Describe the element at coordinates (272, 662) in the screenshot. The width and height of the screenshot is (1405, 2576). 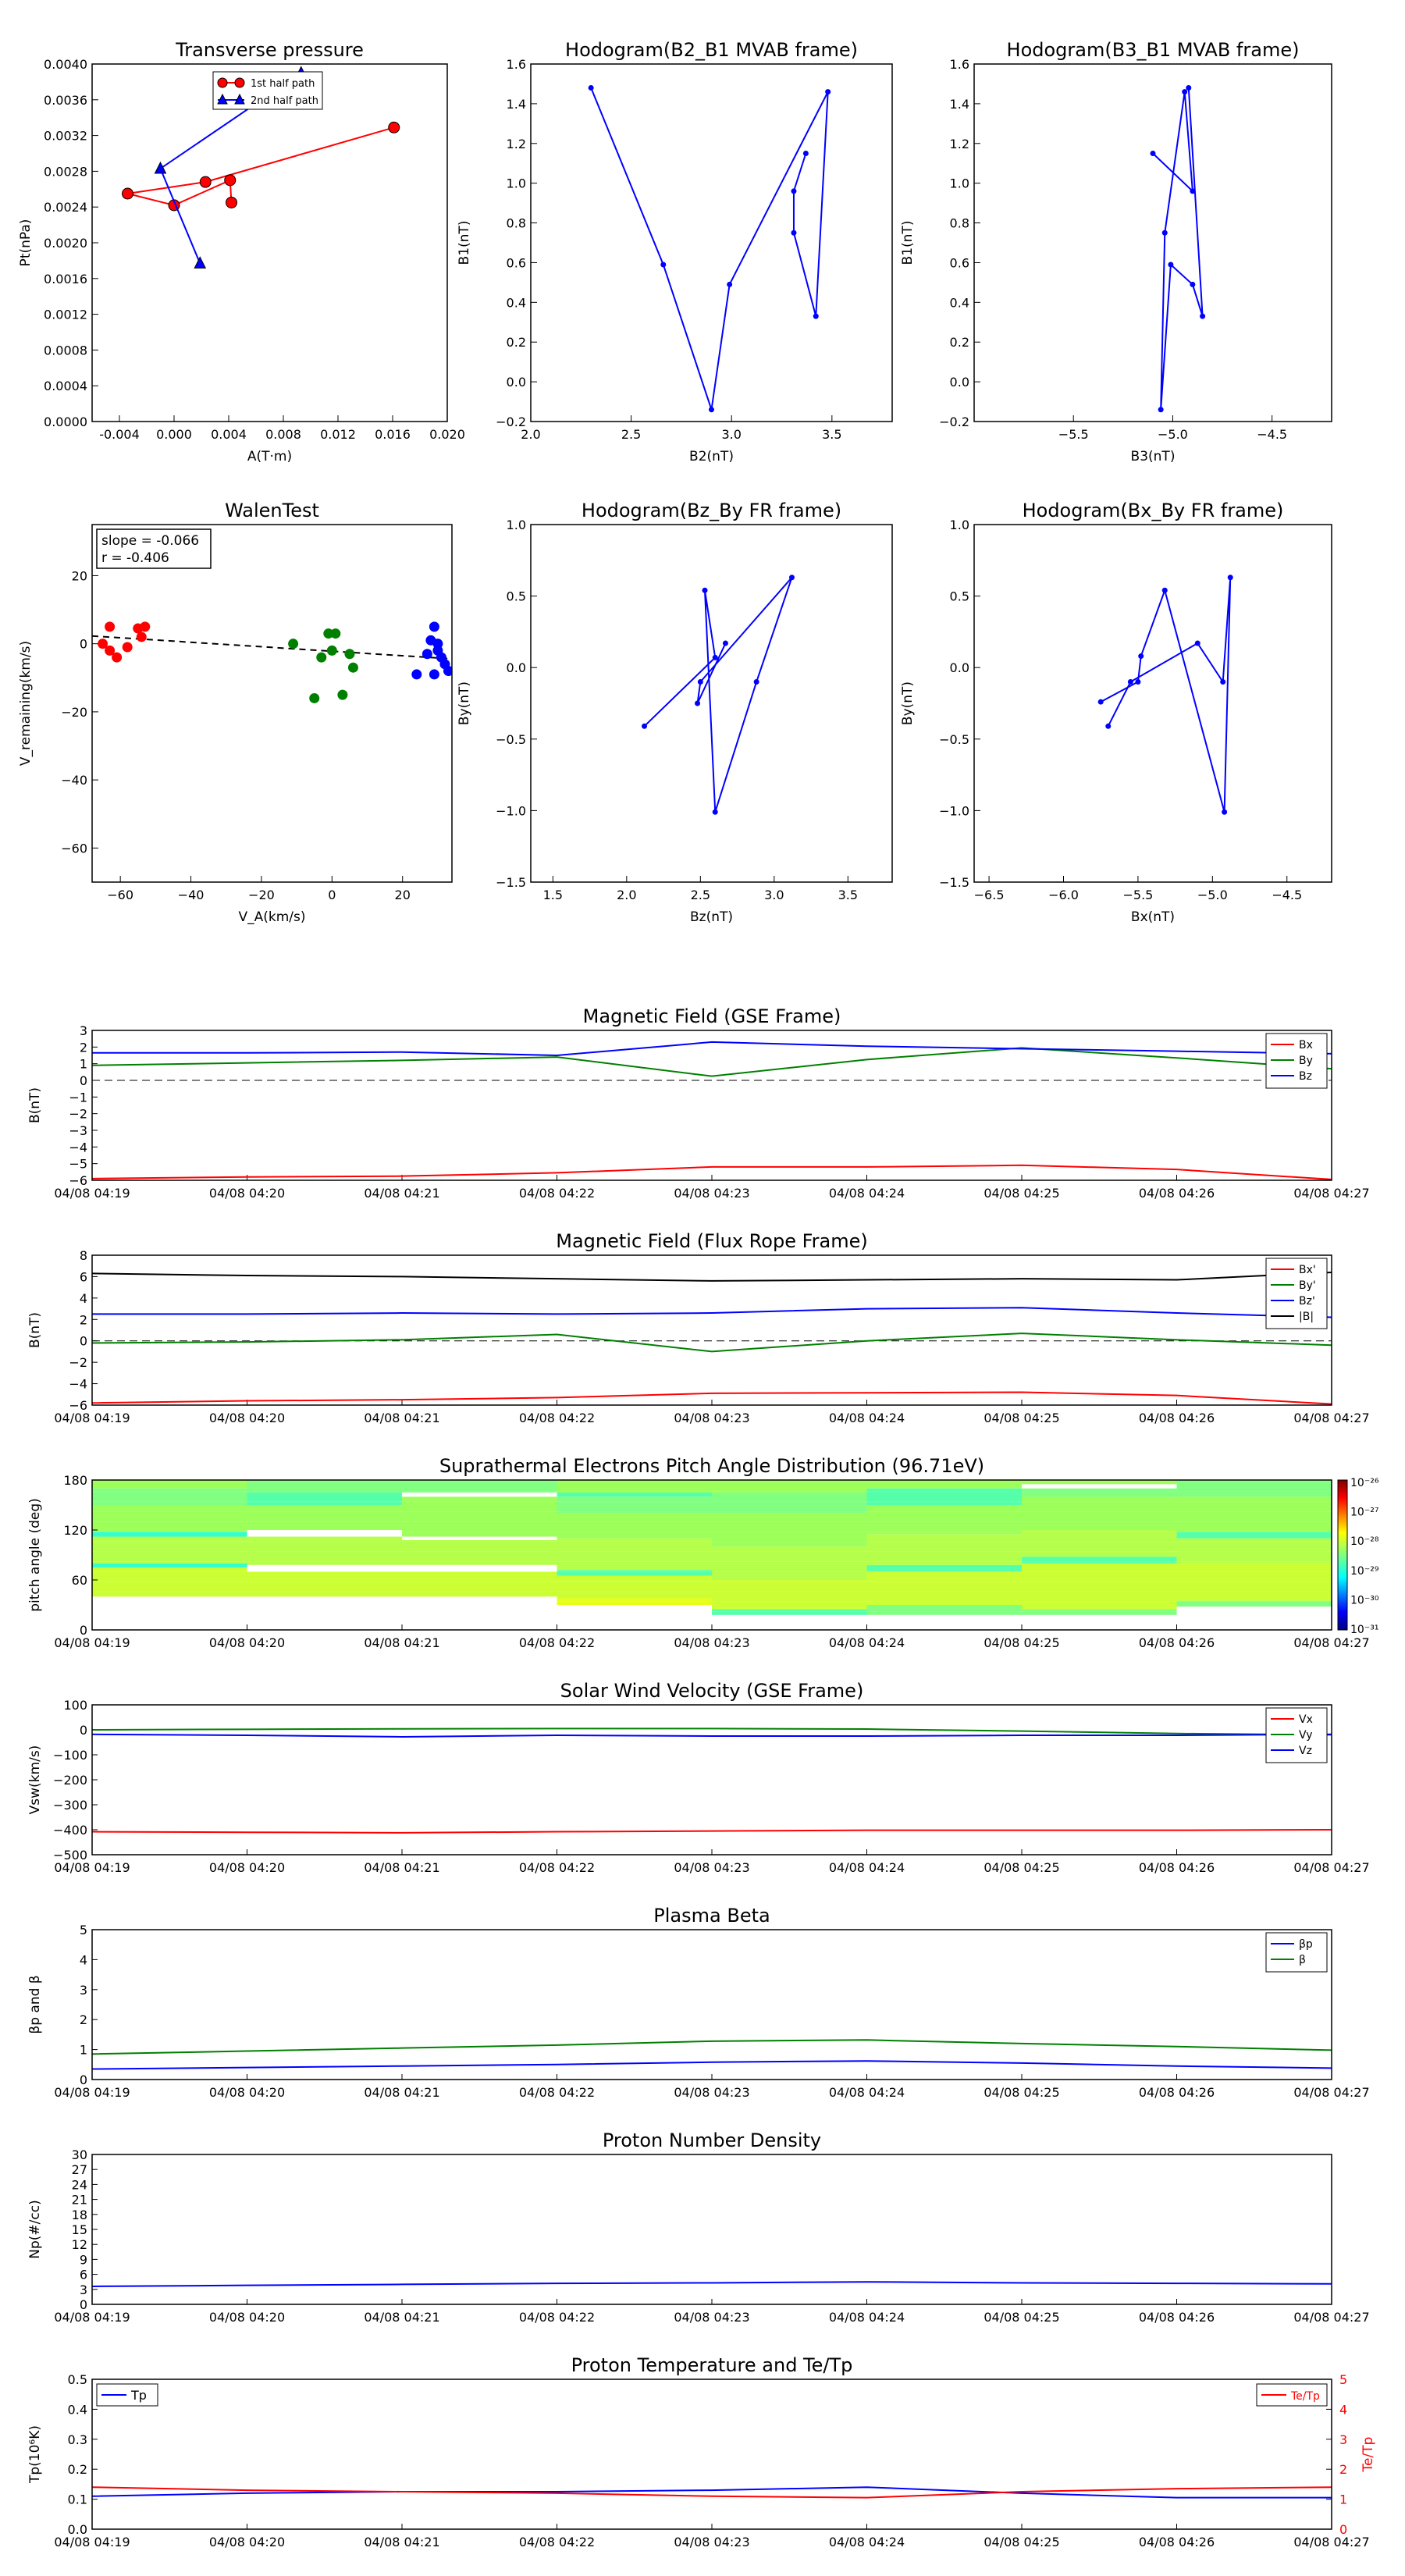
I see `walen-plot-area` at that location.